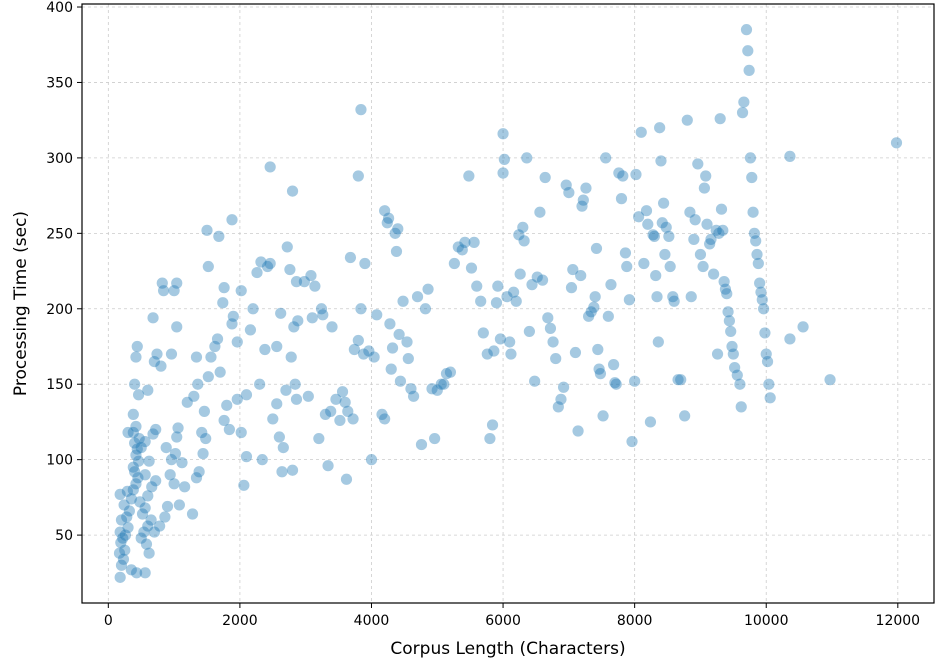 Image resolution: width=945 pixels, height=670 pixels. Describe the element at coordinates (59, 83) in the screenshot. I see `y-tick-label: 350` at that location.